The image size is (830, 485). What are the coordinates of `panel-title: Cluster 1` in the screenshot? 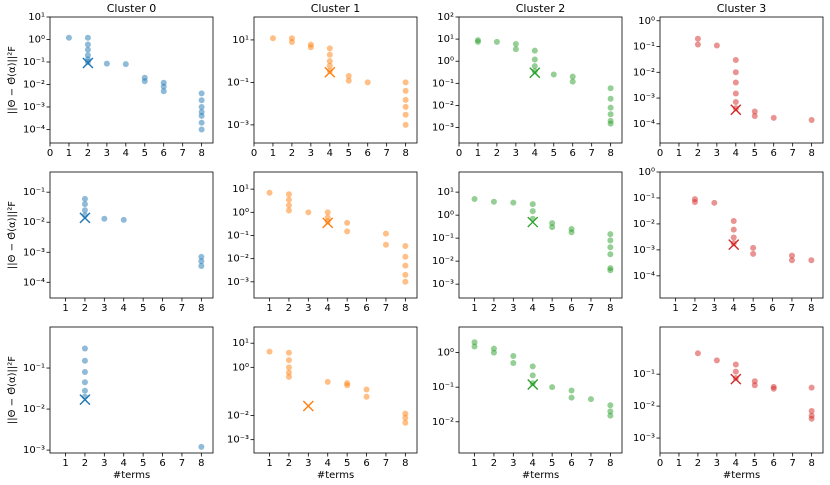 It's located at (336, 8).